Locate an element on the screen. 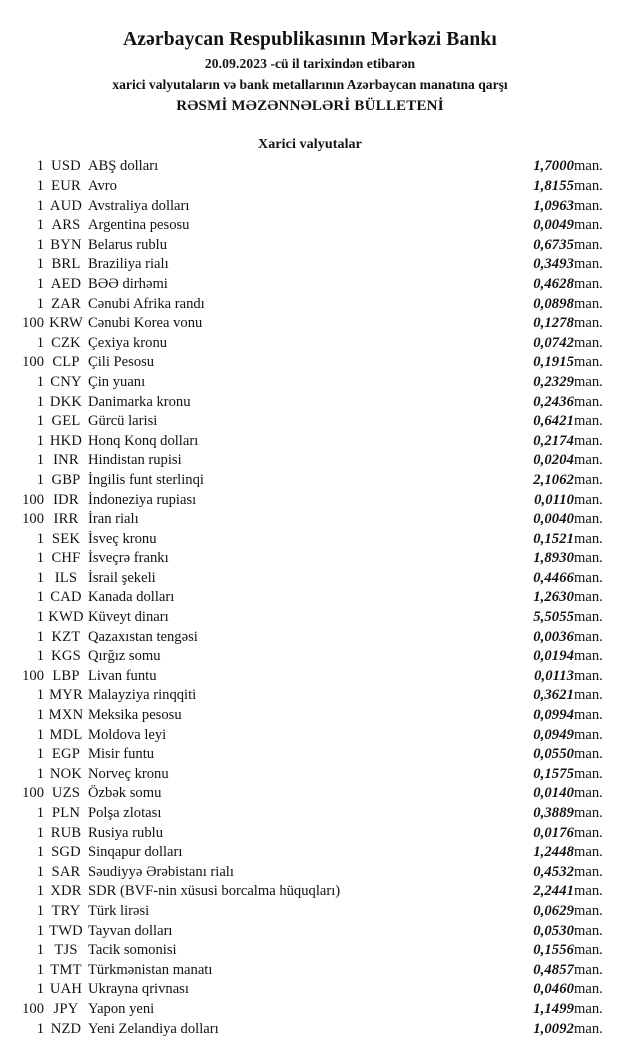  currency-code: SGD is located at coordinates (66, 852).